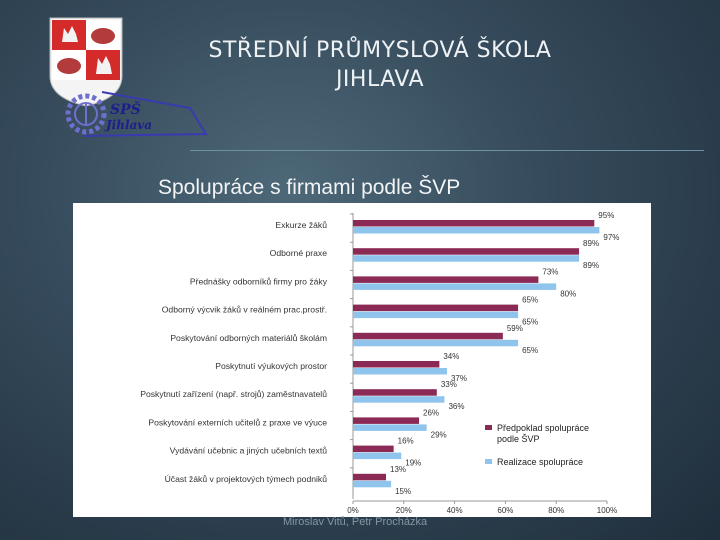  What do you see at coordinates (271, 366) in the screenshot?
I see `category-label: Poskytnutí výukových prostor` at bounding box center [271, 366].